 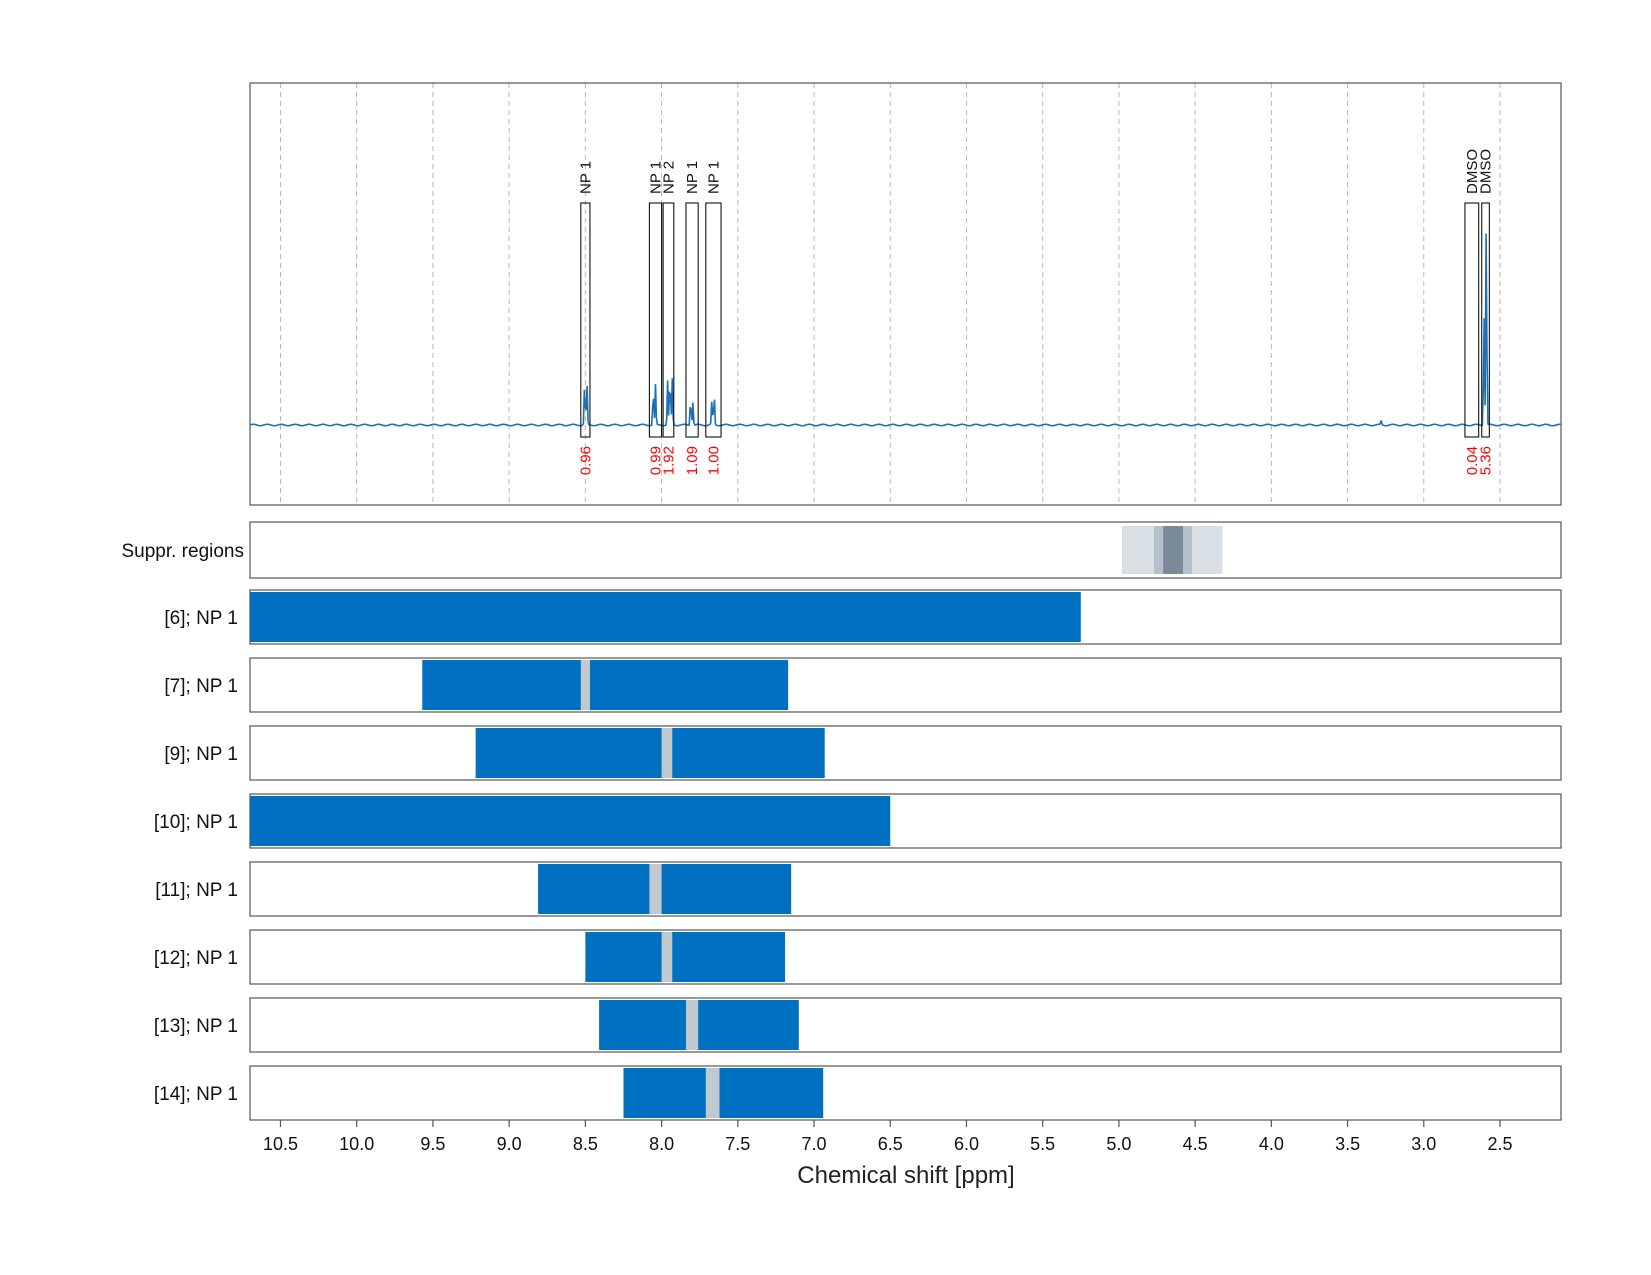 What do you see at coordinates (1423, 1144) in the screenshot?
I see `x-tick-label: 3.0` at bounding box center [1423, 1144].